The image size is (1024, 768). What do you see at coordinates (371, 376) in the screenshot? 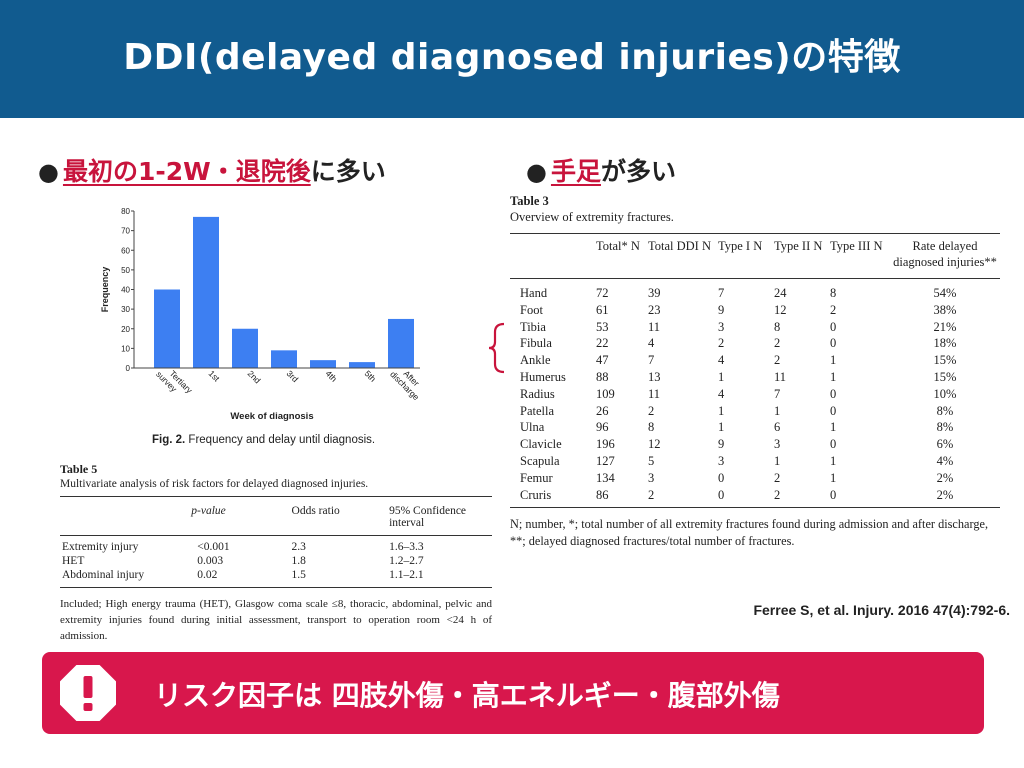
I see `x-tick-label: 5th` at bounding box center [371, 376].